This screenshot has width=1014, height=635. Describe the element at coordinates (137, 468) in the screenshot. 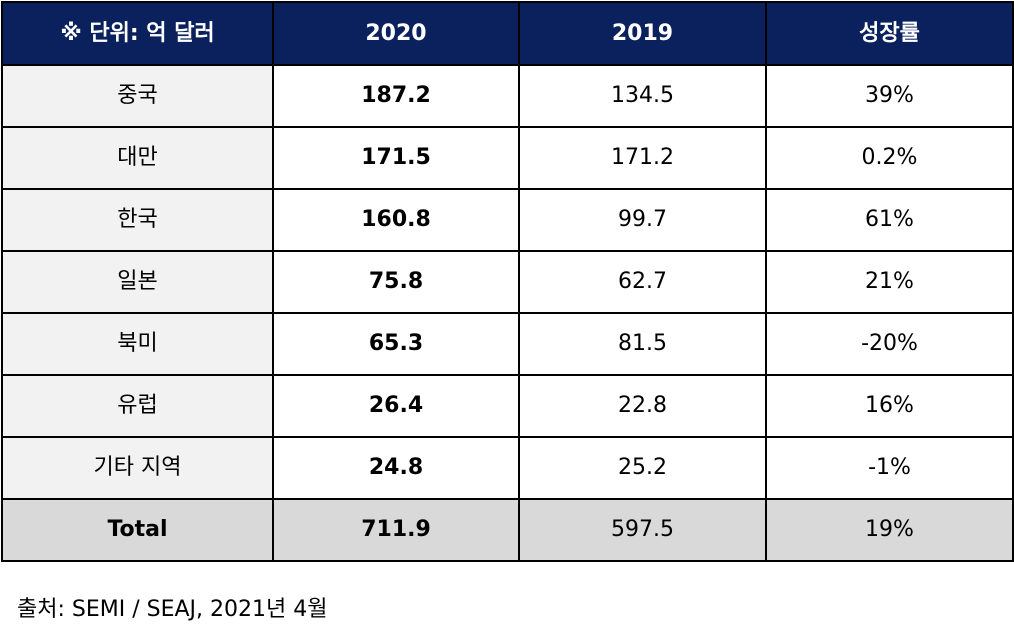

I see `region-cell: 기타 지역` at that location.